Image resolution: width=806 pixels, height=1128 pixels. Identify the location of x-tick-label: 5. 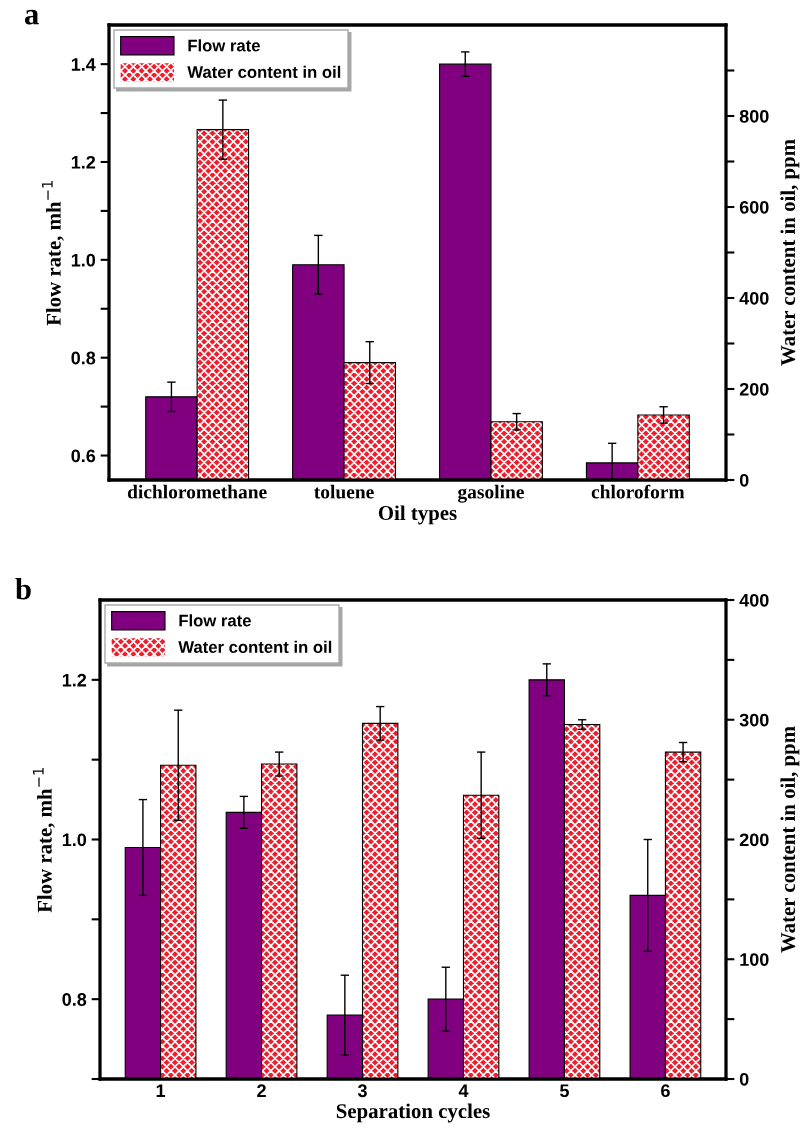
(564, 1091).